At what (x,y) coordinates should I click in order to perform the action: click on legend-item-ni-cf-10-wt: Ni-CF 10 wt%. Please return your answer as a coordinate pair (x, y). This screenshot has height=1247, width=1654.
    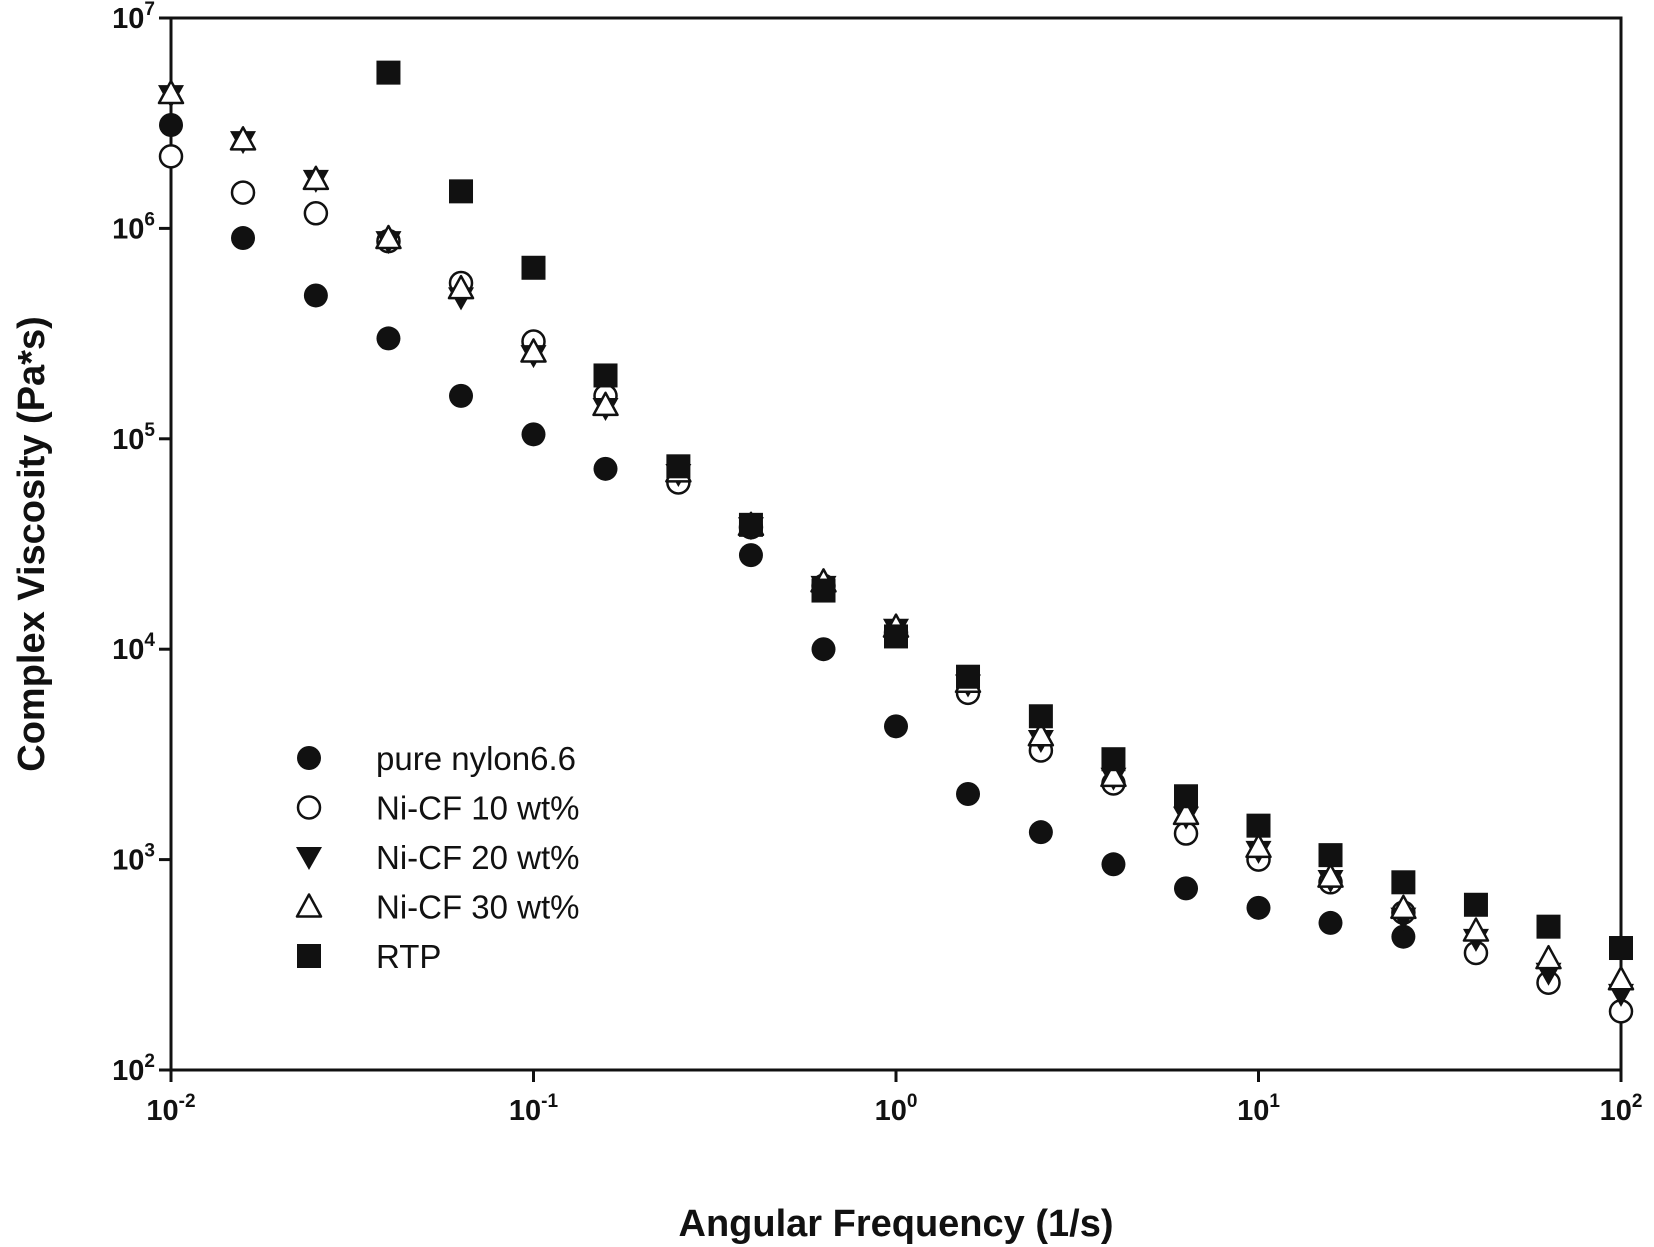
    Looking at the image, I should click on (438, 808).